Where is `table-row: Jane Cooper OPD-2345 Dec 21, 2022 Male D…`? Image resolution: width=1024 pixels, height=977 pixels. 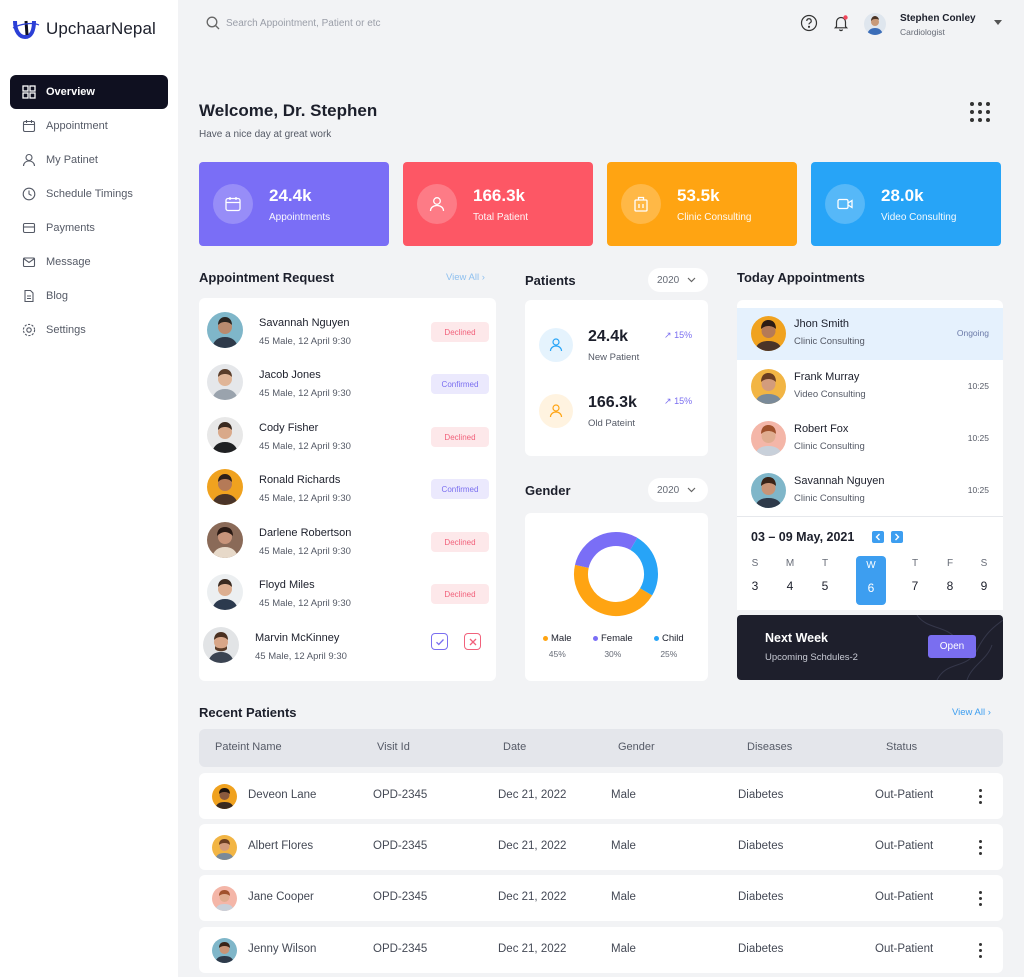
table-row: Jane Cooper OPD-2345 Dec 21, 2022 Male D… is located at coordinates (601, 898).